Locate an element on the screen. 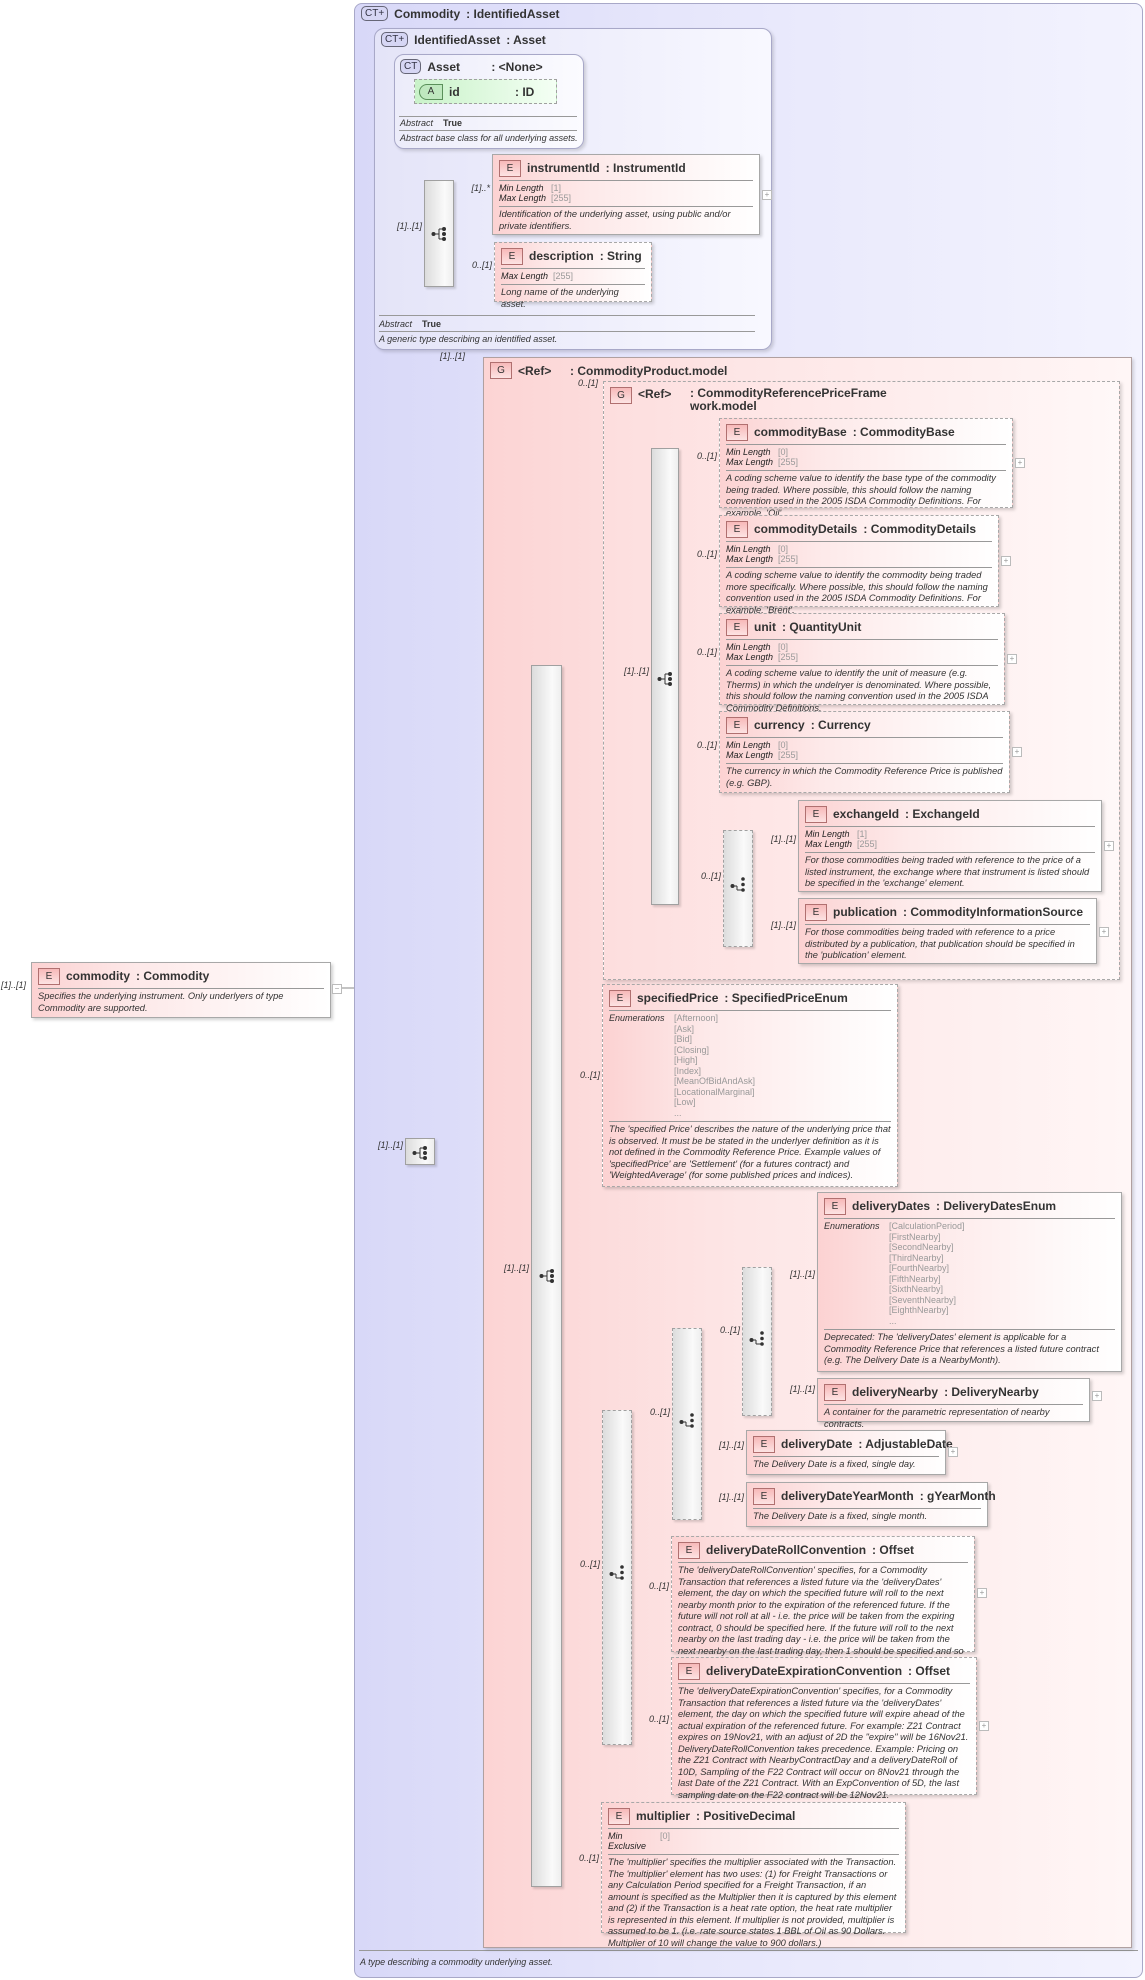  type-name: Asset is located at coordinates (444, 66).